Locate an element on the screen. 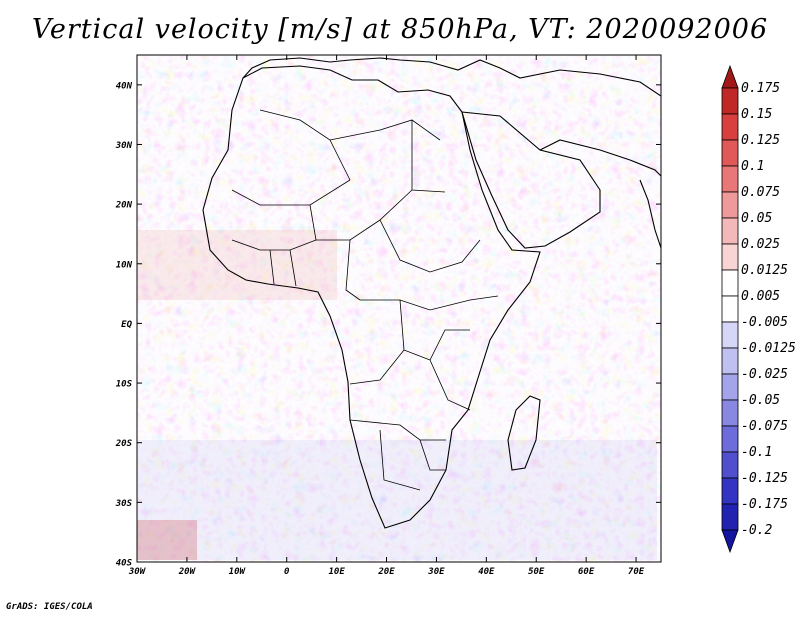  lon-tick-label: 70E is located at coordinates (636, 572).